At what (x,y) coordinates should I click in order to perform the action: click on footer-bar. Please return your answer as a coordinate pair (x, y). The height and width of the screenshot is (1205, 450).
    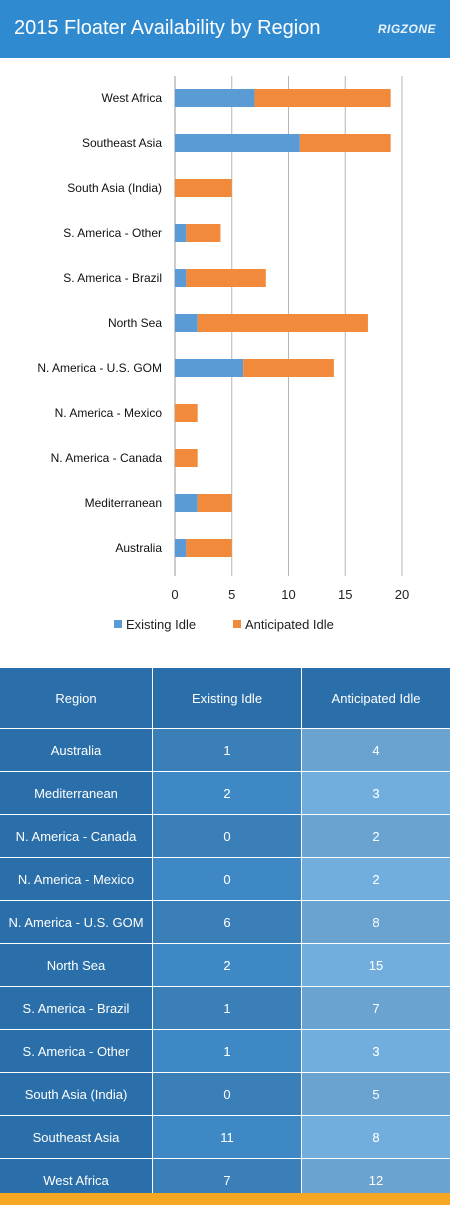
    Looking at the image, I should click on (225, 1199).